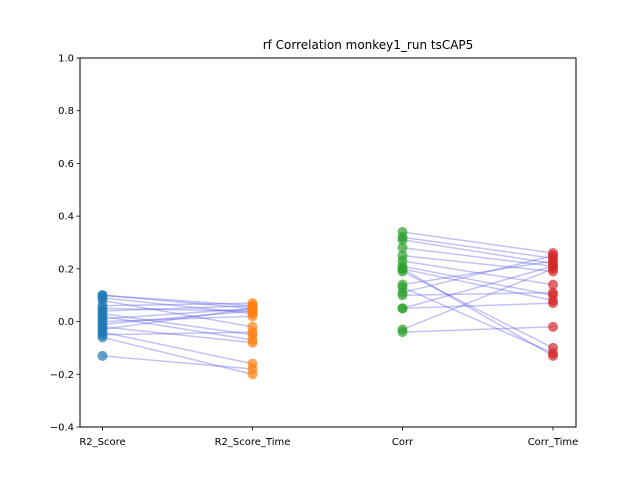  Describe the element at coordinates (328, 437) in the screenshot. I see `x-axis: R2_Score R2_Score_Time Corr Corr_Time` at that location.